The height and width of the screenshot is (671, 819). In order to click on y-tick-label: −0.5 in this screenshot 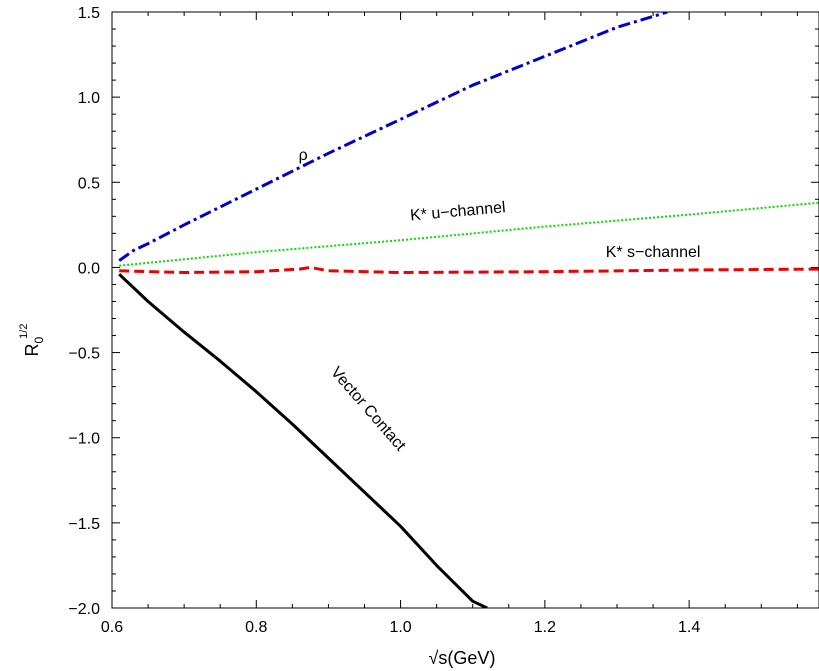, I will do `click(84, 354)`.